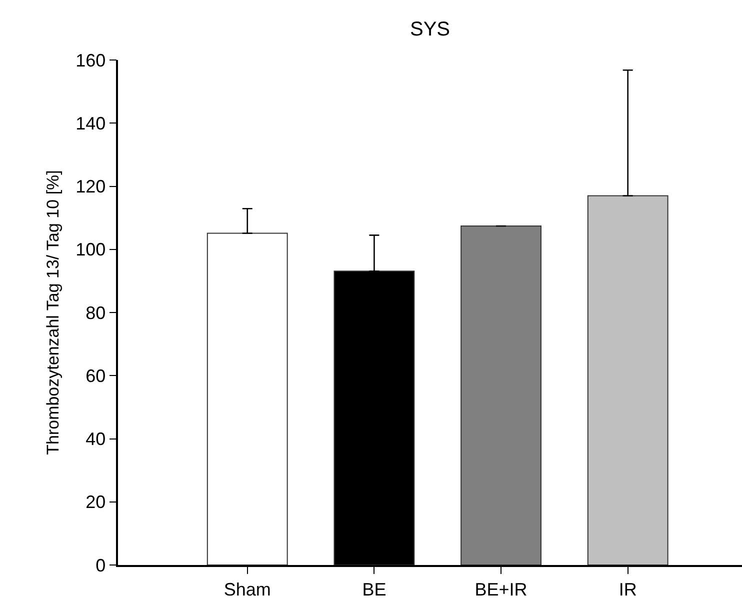  What do you see at coordinates (53, 312) in the screenshot?
I see `y-axis-title: Thrombozytenzahl Tag 13/ Tag 10 [%]` at bounding box center [53, 312].